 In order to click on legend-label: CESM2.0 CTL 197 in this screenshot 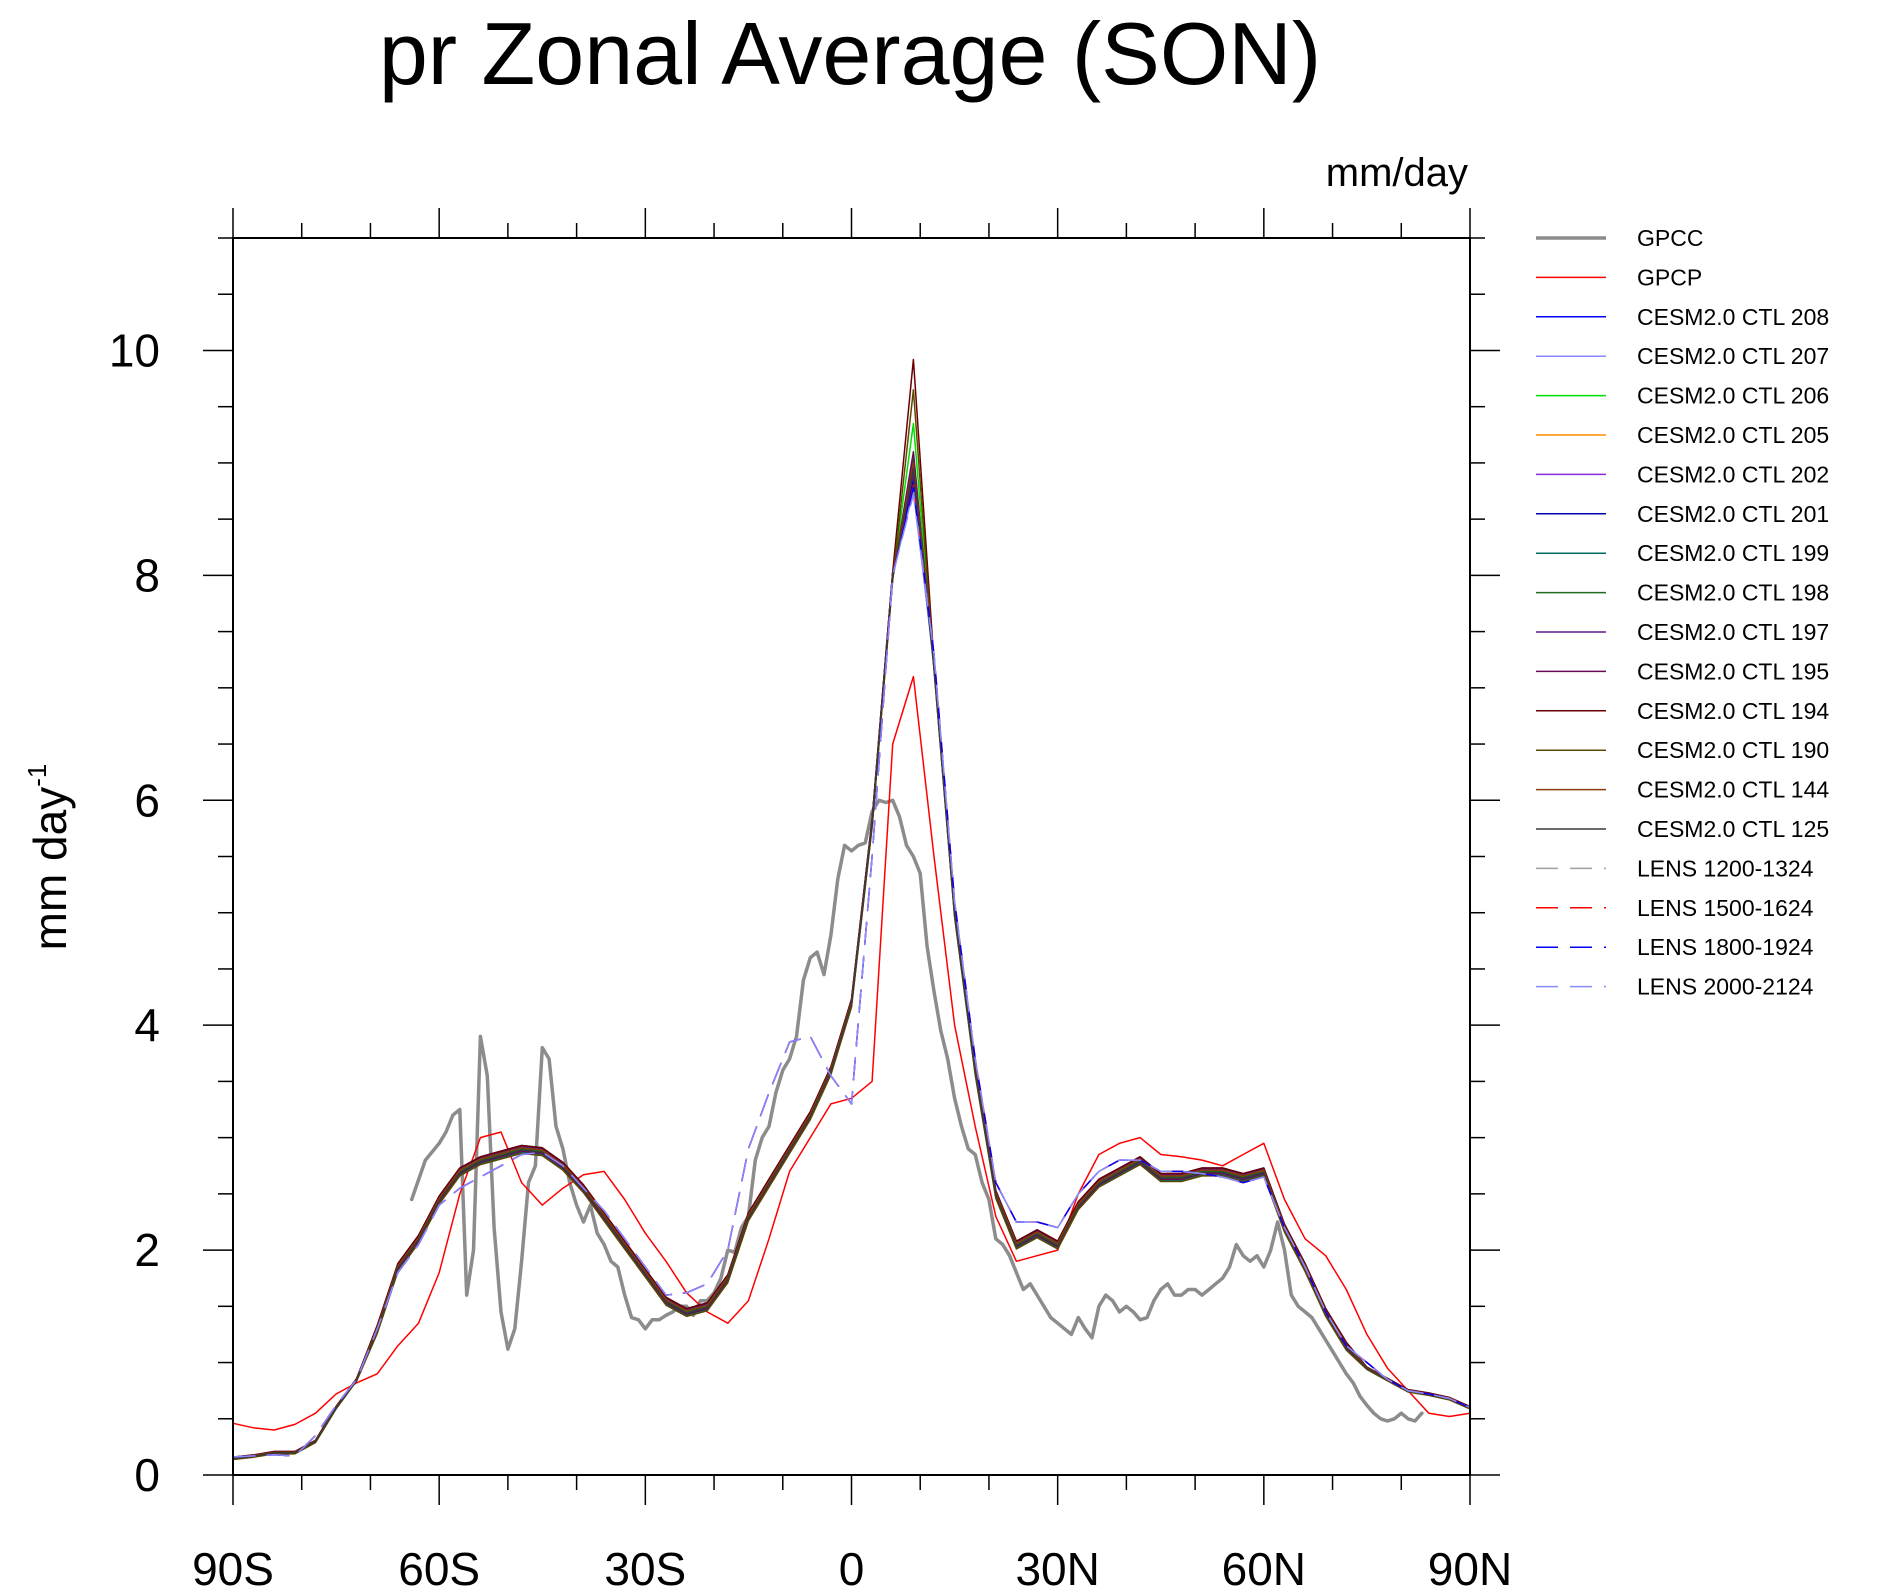, I will do `click(1733, 632)`.